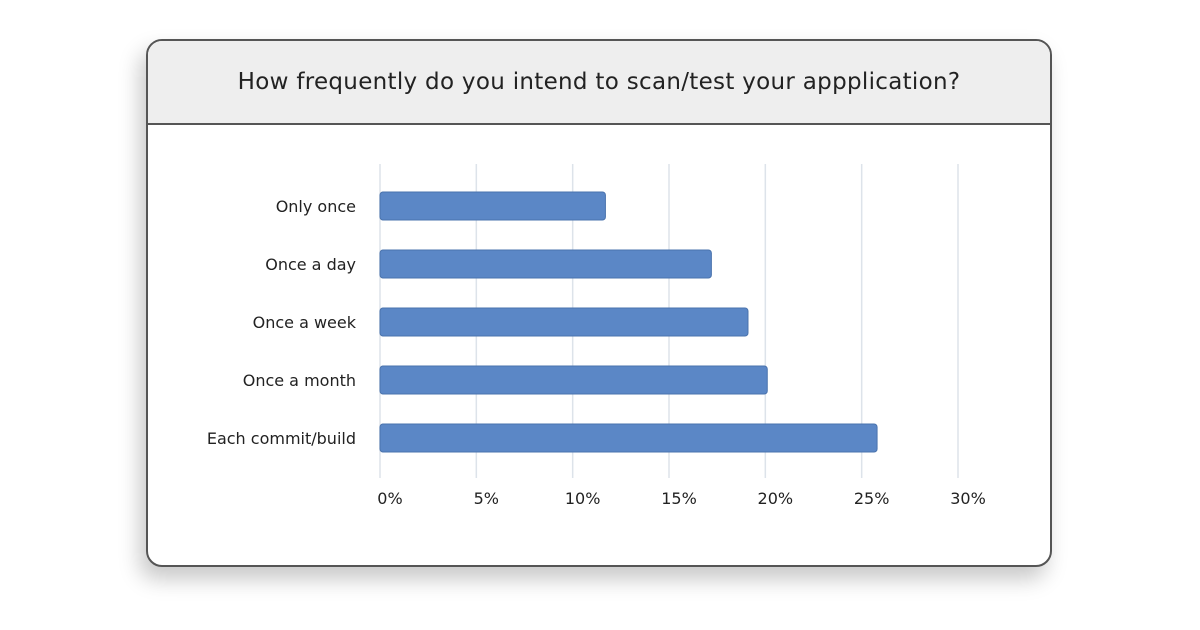  Describe the element at coordinates (281, 438) in the screenshot. I see `category-label: Each commit/build` at that location.